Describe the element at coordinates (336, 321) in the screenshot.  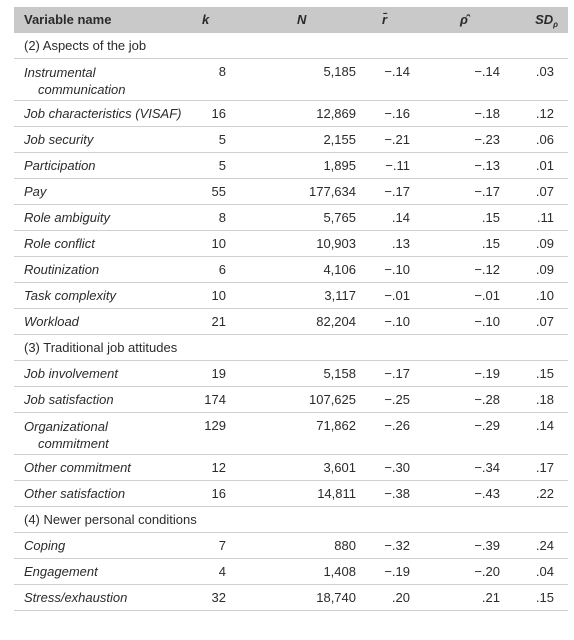
I see `n-cell: 82,204` at that location.